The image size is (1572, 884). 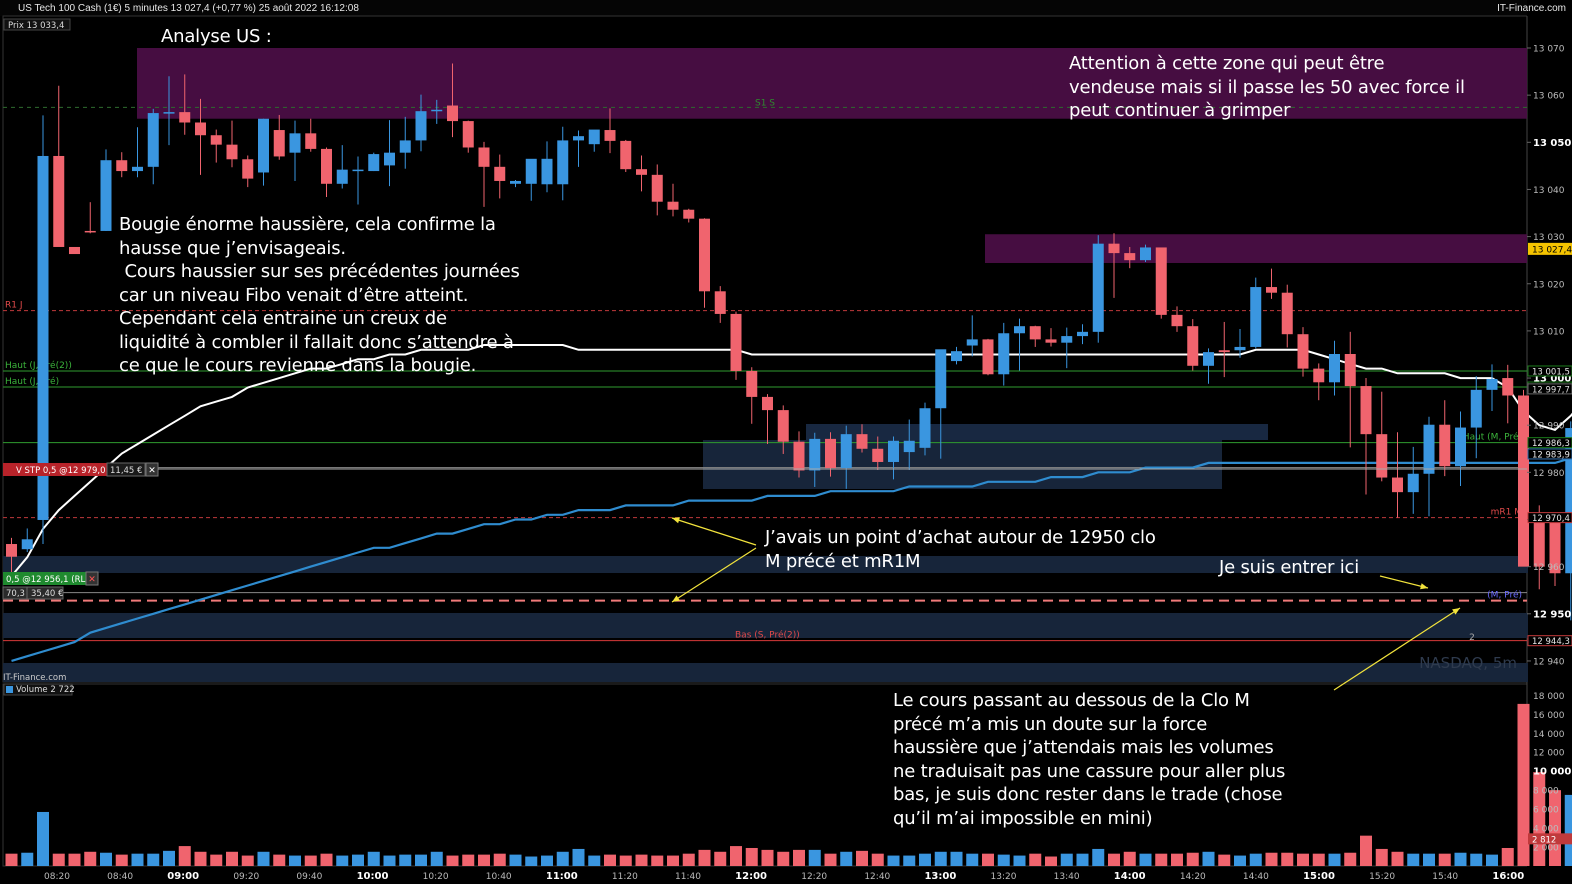 What do you see at coordinates (92, 578) in the screenshot?
I see `buy-close-button` at bounding box center [92, 578].